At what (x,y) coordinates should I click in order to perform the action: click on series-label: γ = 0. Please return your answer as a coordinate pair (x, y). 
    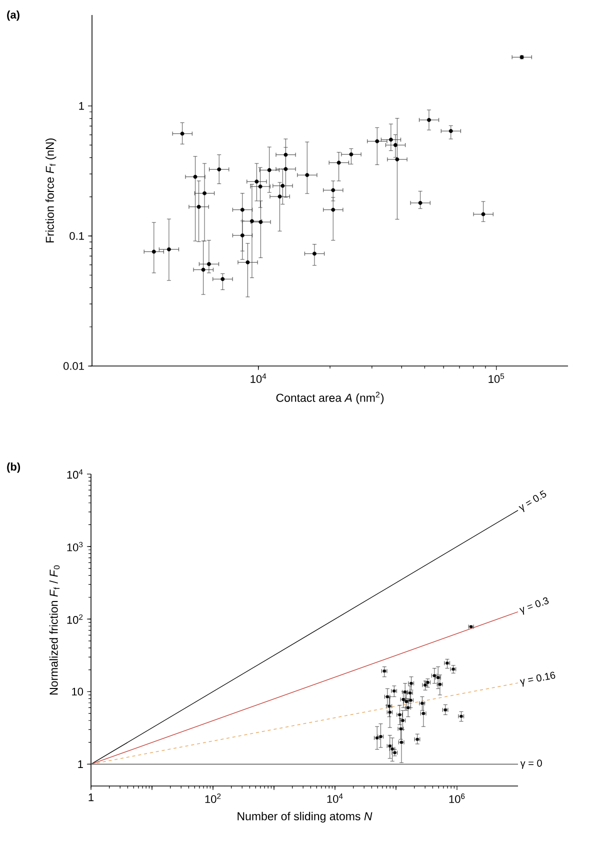
    Looking at the image, I should click on (531, 764).